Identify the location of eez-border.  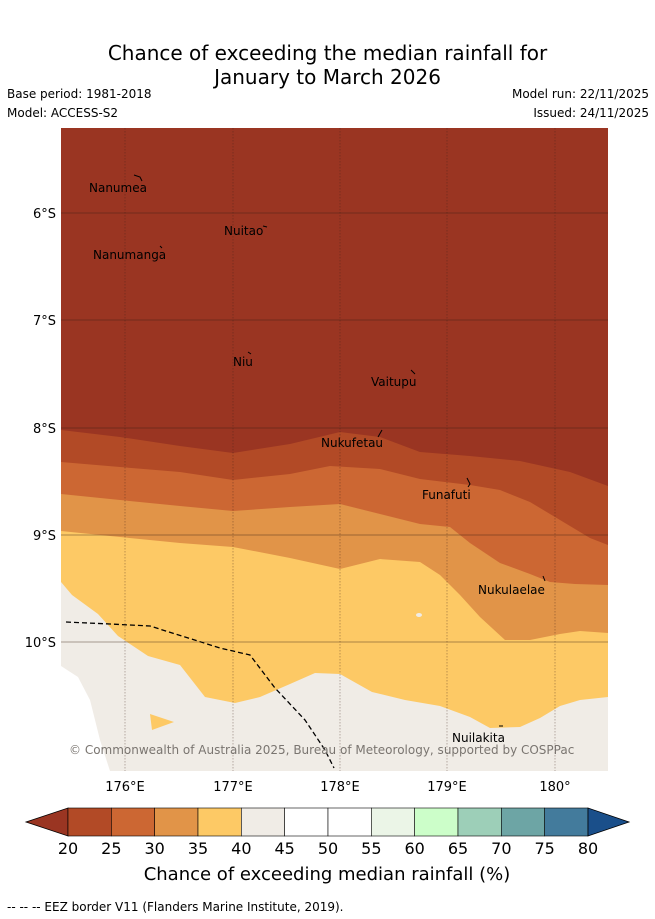
(200, 695).